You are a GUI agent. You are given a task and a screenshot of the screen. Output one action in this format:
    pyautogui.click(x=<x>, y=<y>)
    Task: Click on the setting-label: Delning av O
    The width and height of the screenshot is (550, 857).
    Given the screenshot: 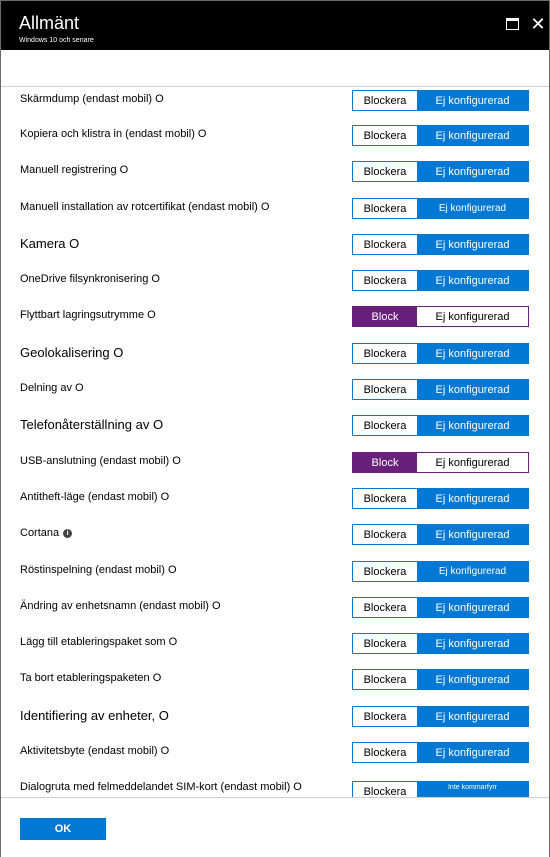 What is the action you would take?
    pyautogui.click(x=52, y=388)
    